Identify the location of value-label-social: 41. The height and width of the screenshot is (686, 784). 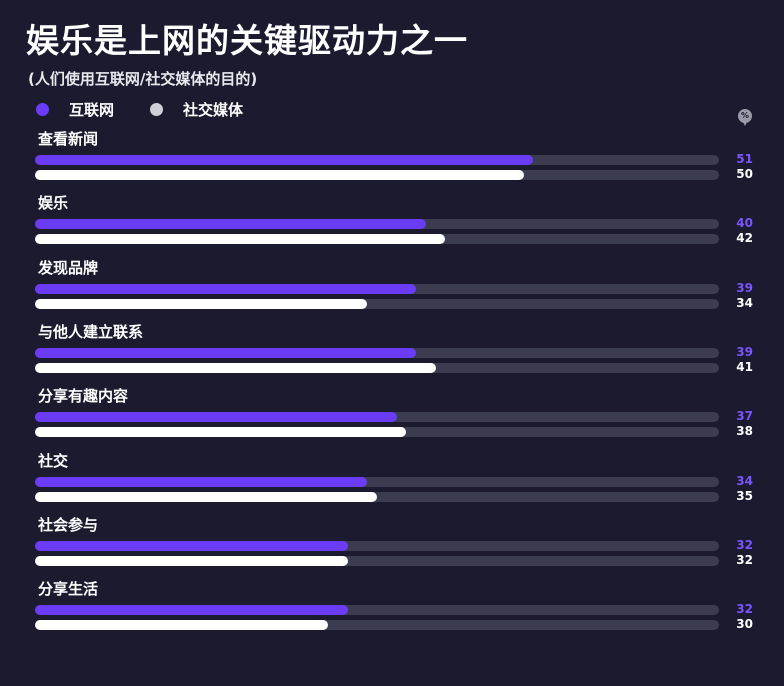
(744, 366).